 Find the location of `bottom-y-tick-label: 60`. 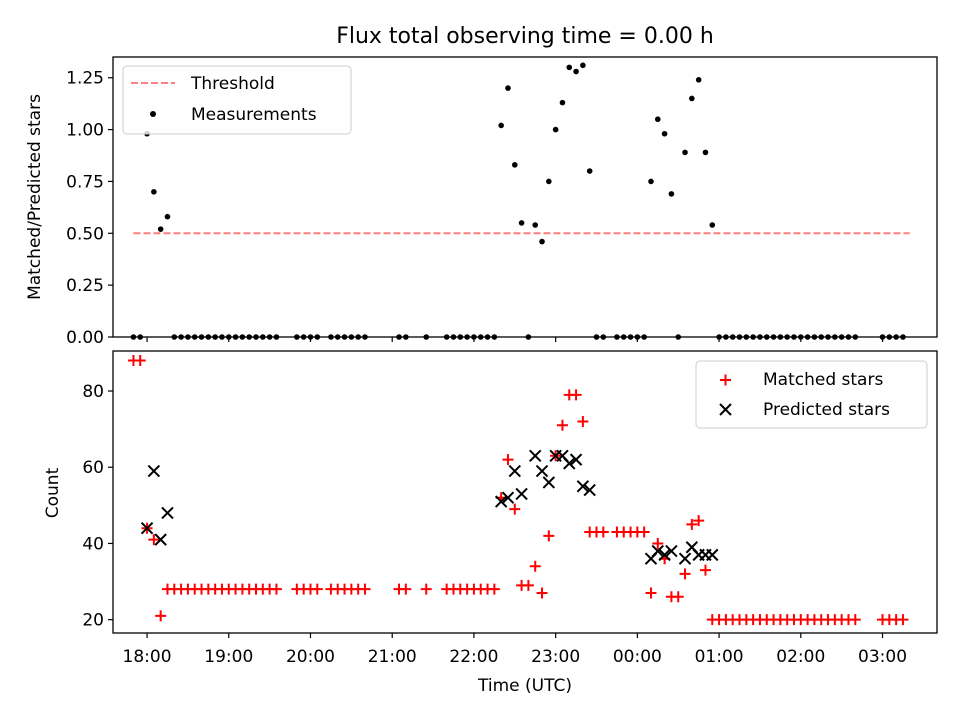

bottom-y-tick-label: 60 is located at coordinates (93, 468).